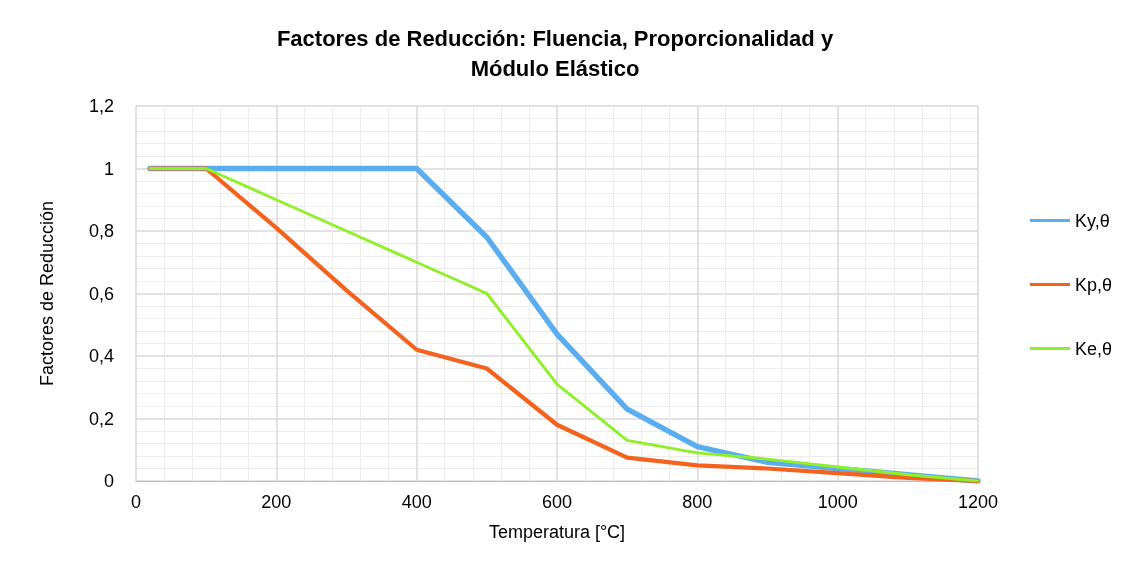 The width and height of the screenshot is (1127, 569). Describe the element at coordinates (276, 502) in the screenshot. I see `x-tick-label: 200` at that location.